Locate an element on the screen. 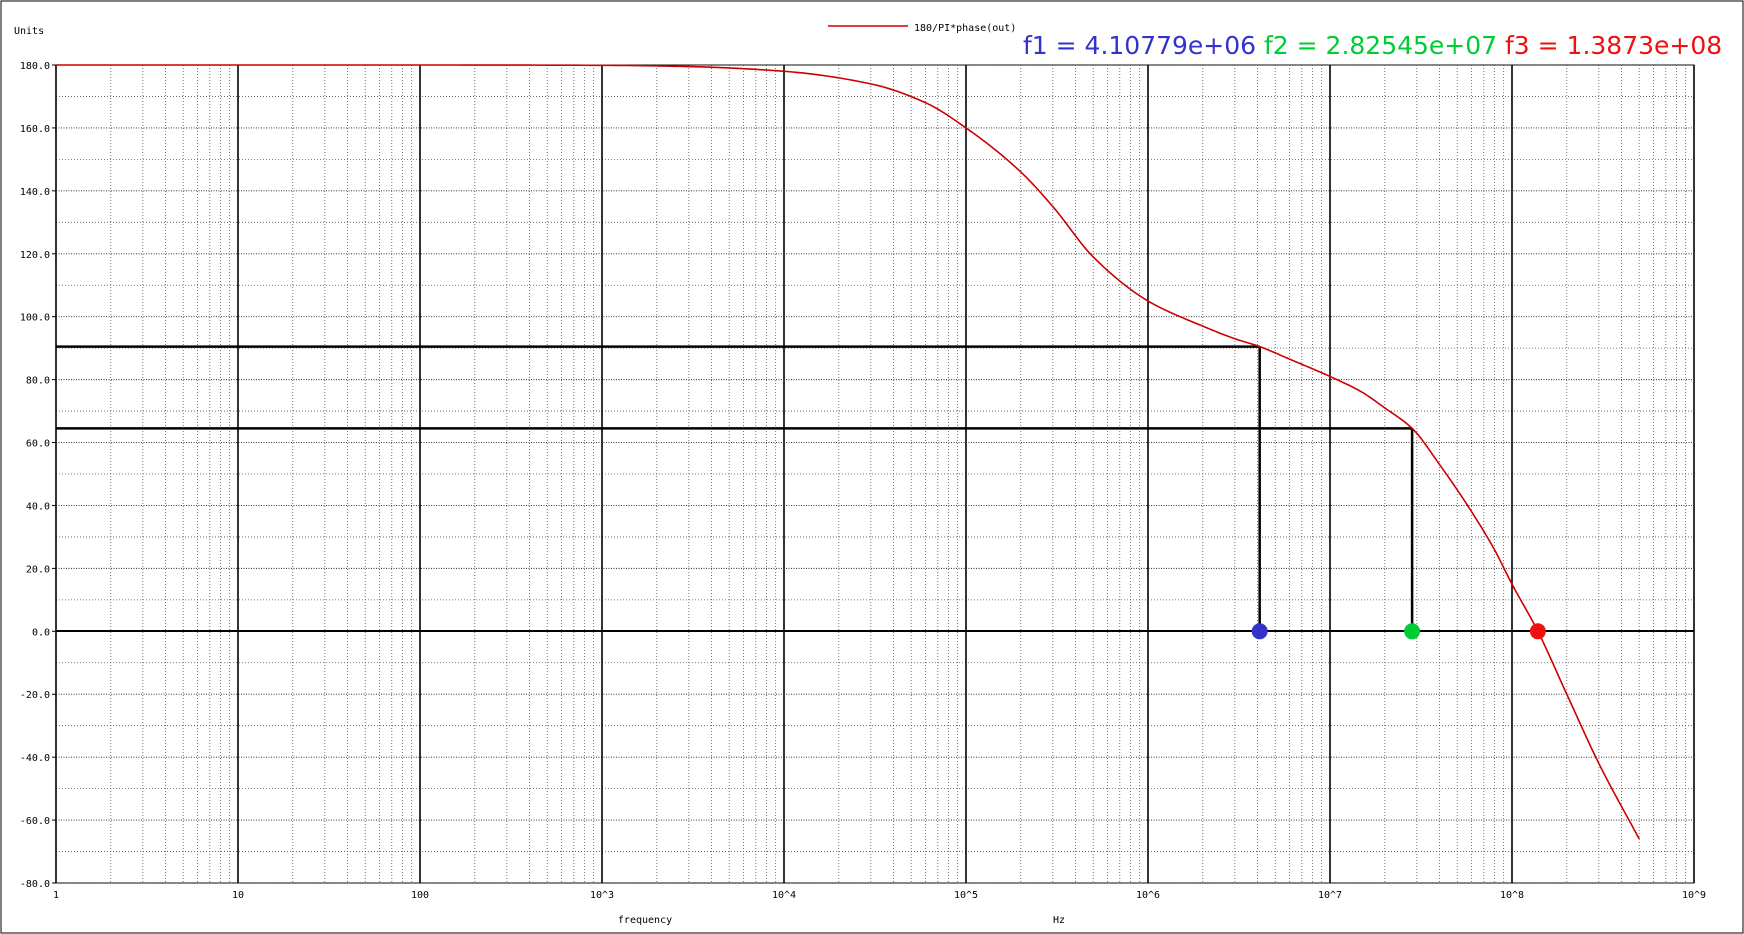 Image resolution: width=1744 pixels, height=934 pixels. y-tick-label: 180.0 is located at coordinates (35, 66).